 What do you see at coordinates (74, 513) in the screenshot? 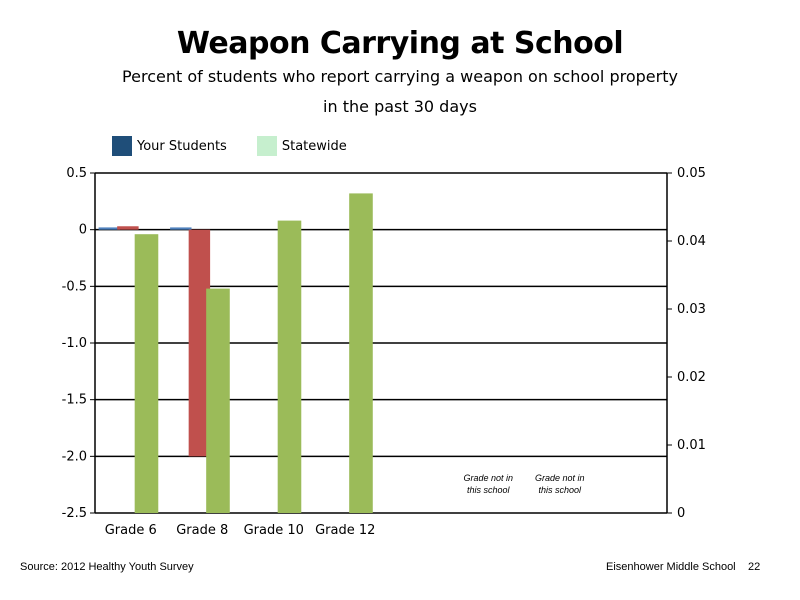
I see `left-tick-label: -2.5` at bounding box center [74, 513].